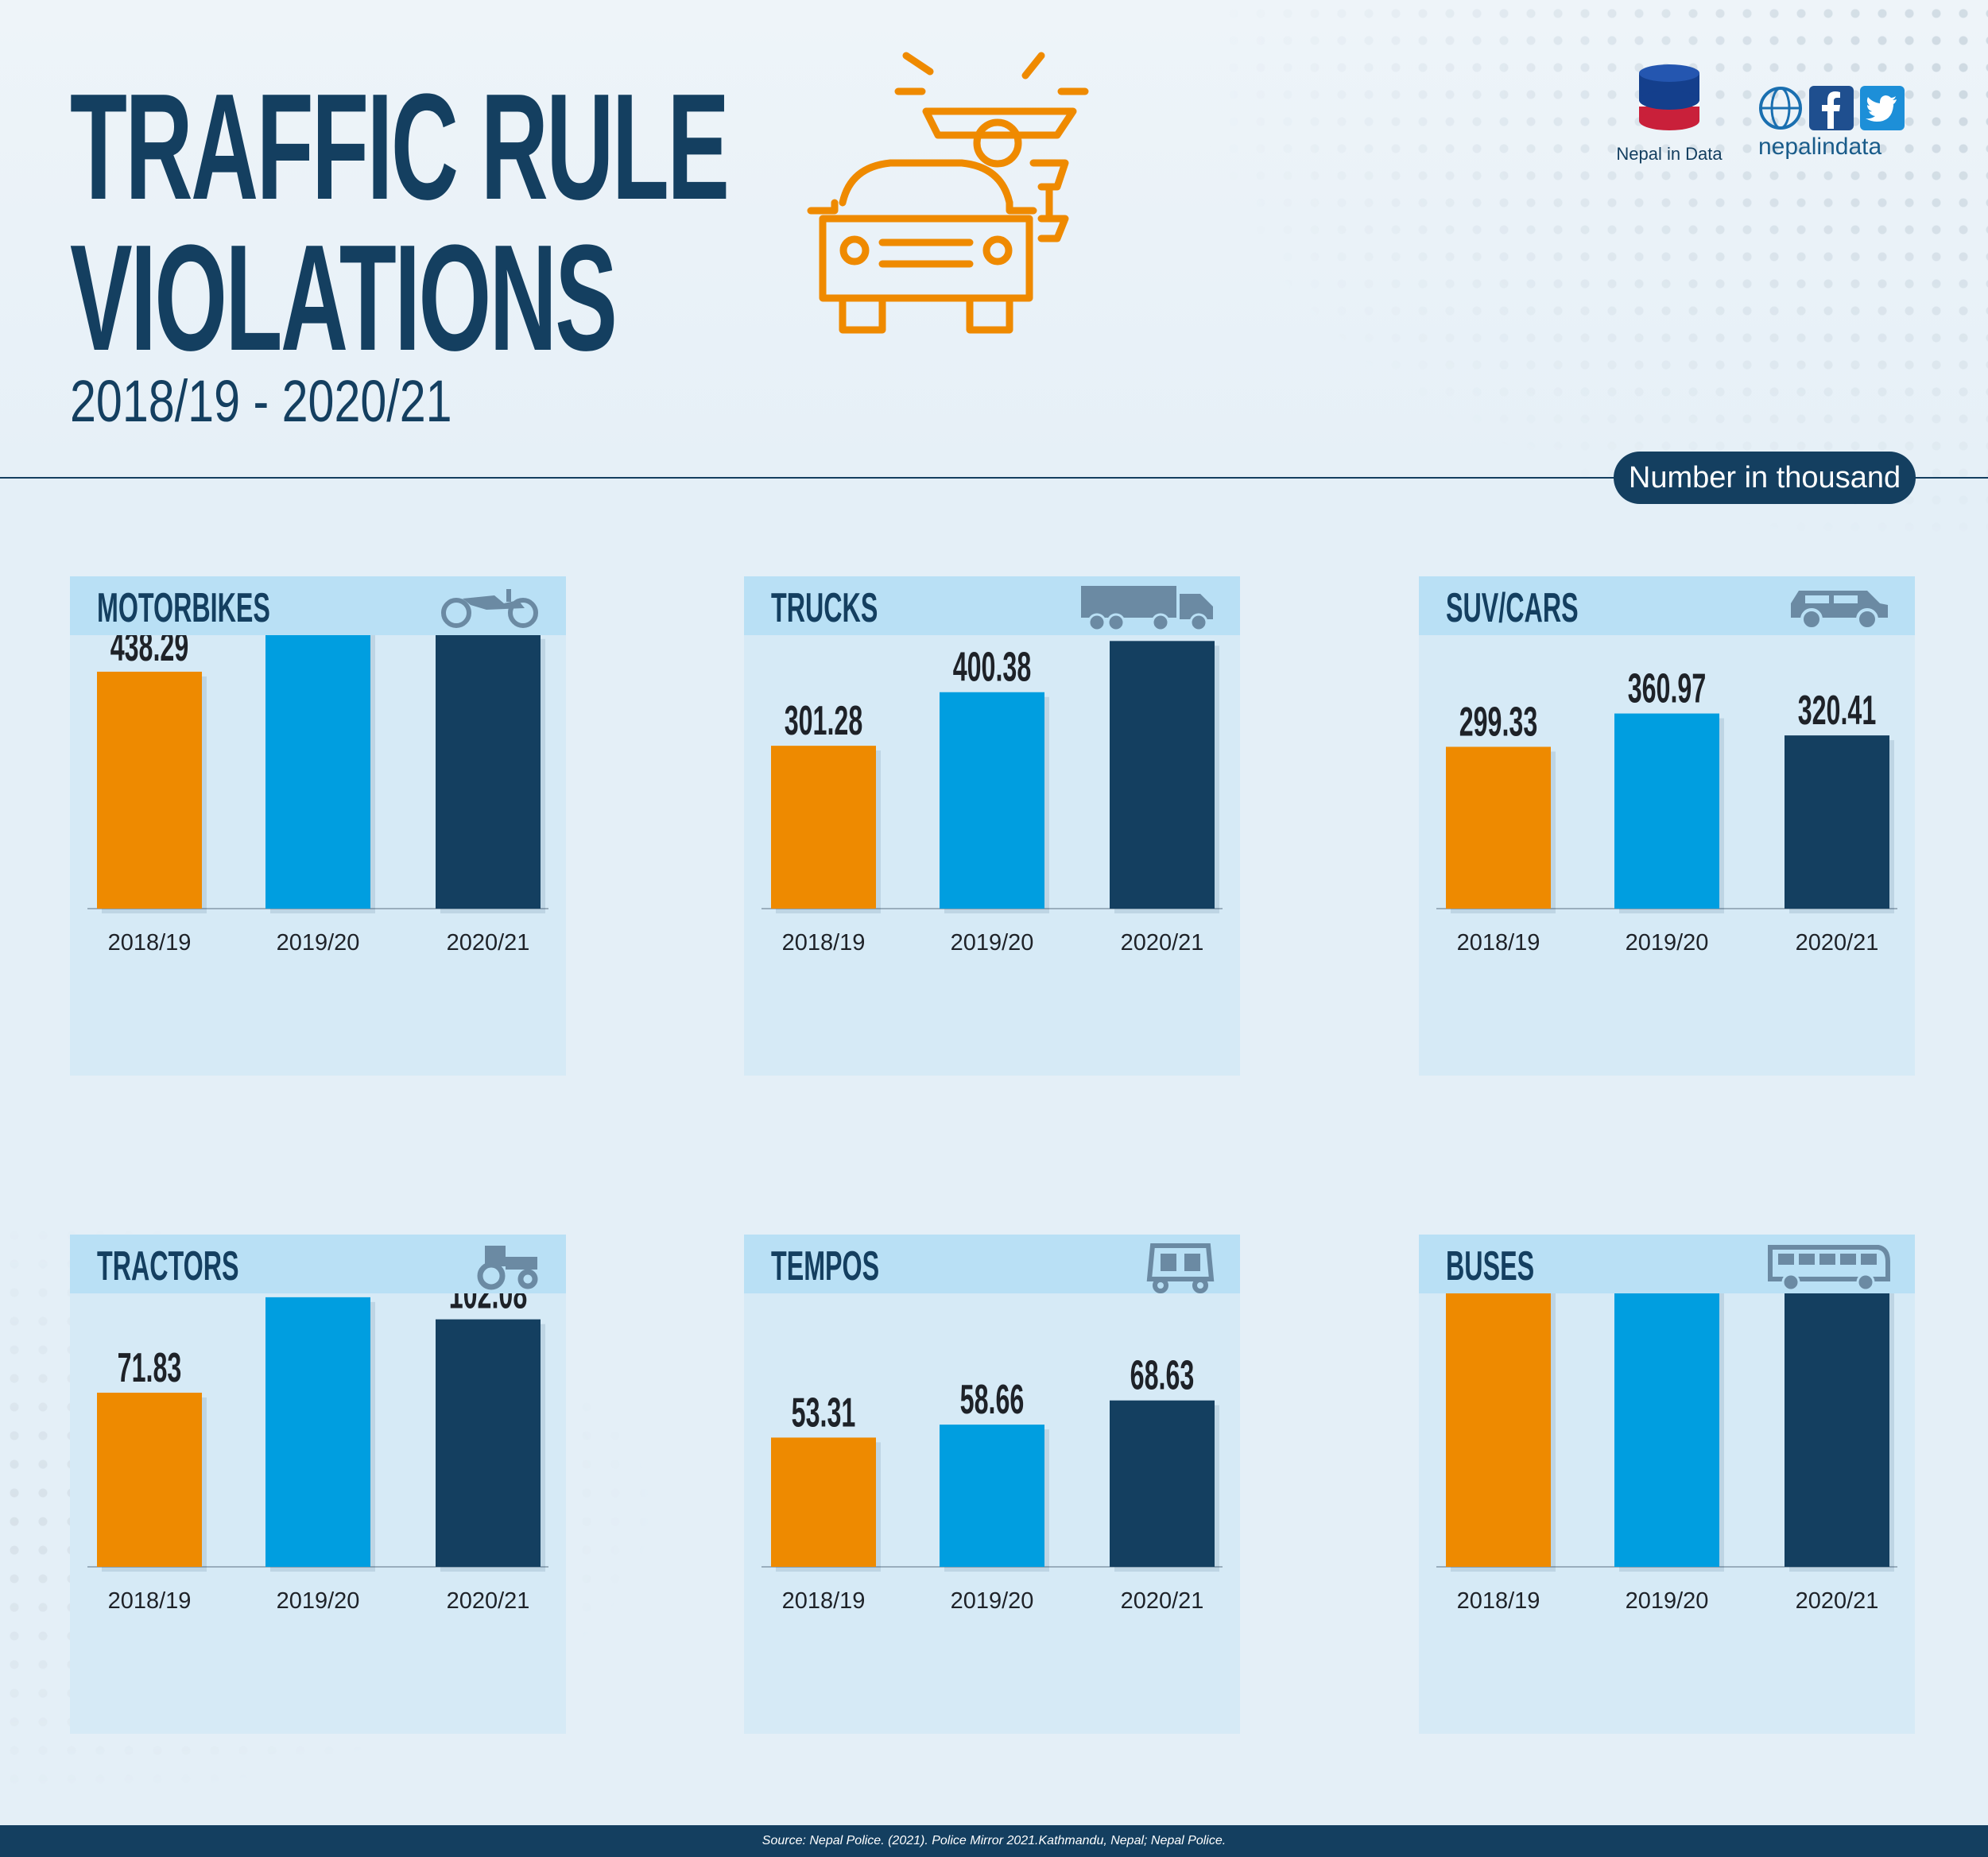 This screenshot has height=1857, width=1988. I want to click on logo-label: Nepal in Data, so click(1669, 154).